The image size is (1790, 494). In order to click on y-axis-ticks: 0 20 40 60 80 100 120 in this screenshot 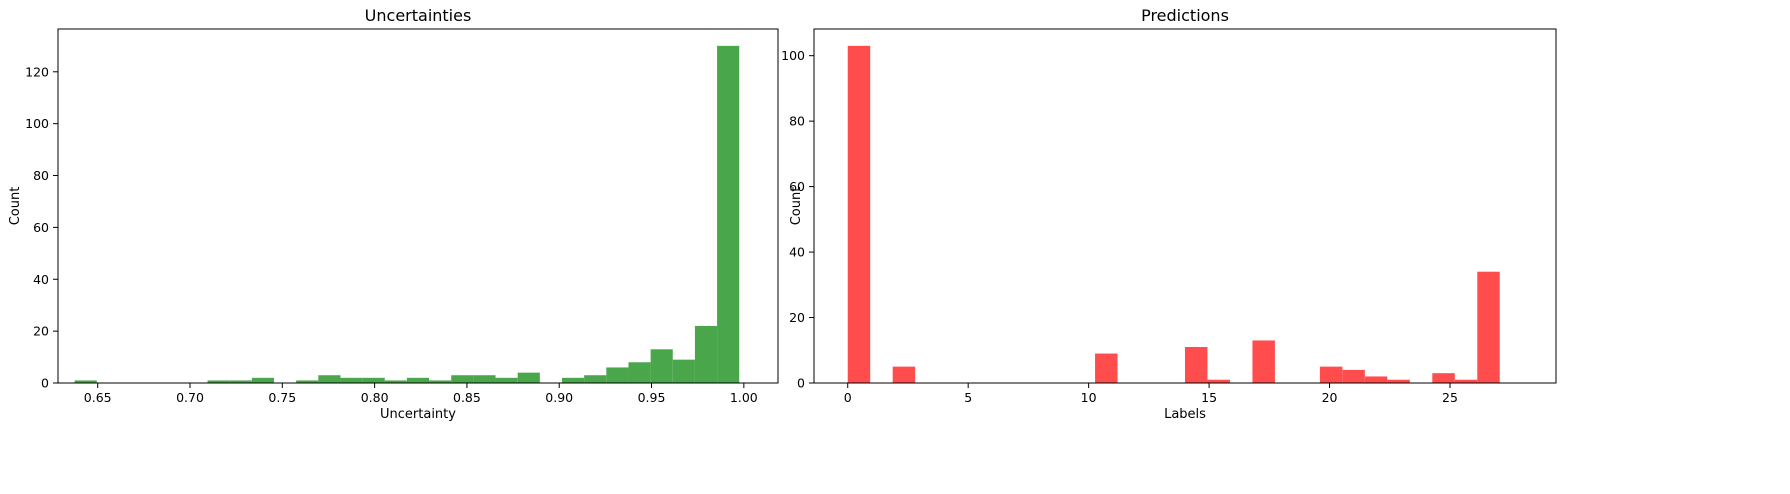, I will do `click(41, 227)`.